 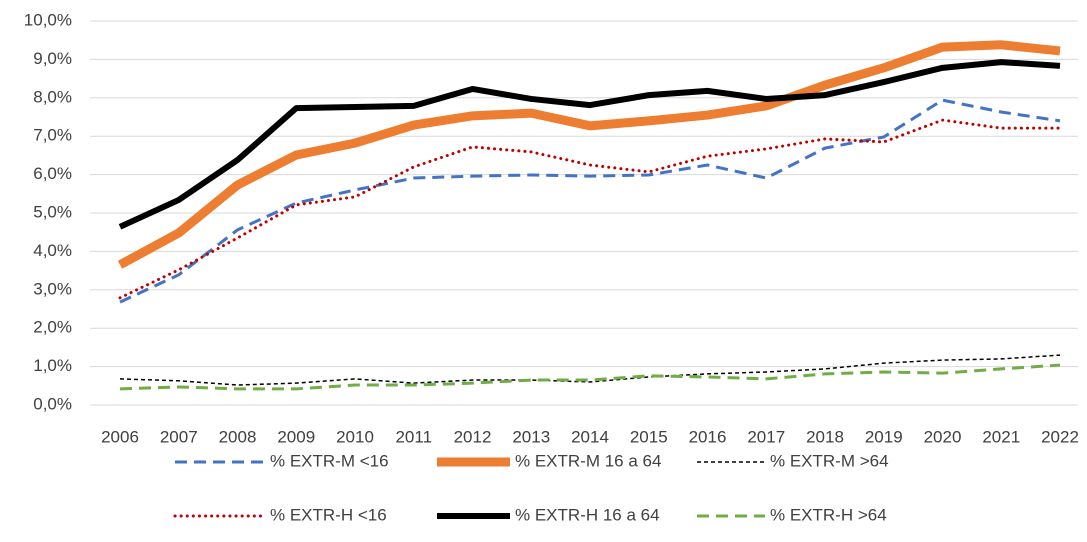 I want to click on y-tick-label: 3,0%, so click(x=52, y=288).